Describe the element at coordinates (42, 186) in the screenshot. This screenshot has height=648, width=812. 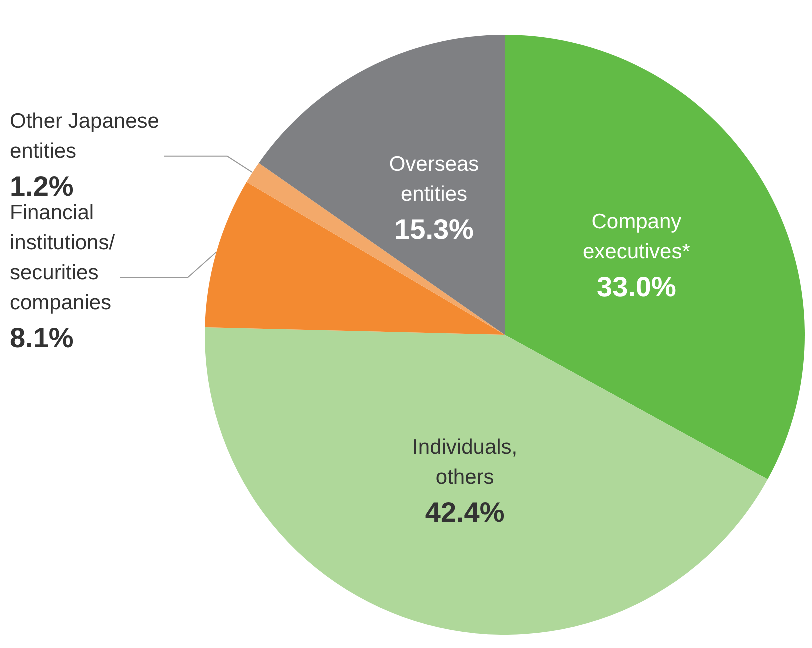
I see `data-label: 1.2%` at that location.